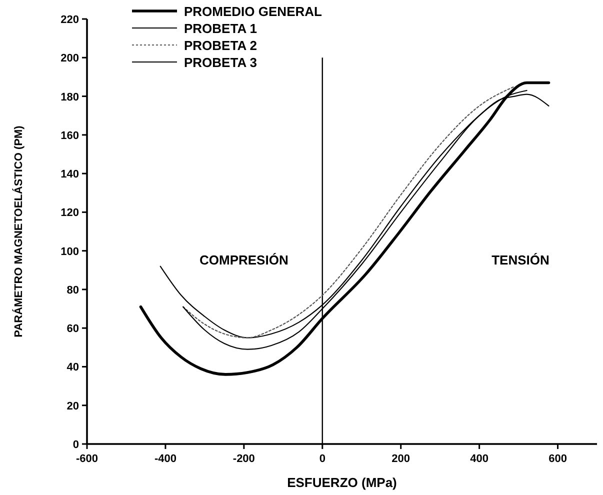 Image resolution: width=603 pixels, height=495 pixels. What do you see at coordinates (75, 445) in the screenshot?
I see `y-tick-label: 0` at bounding box center [75, 445].